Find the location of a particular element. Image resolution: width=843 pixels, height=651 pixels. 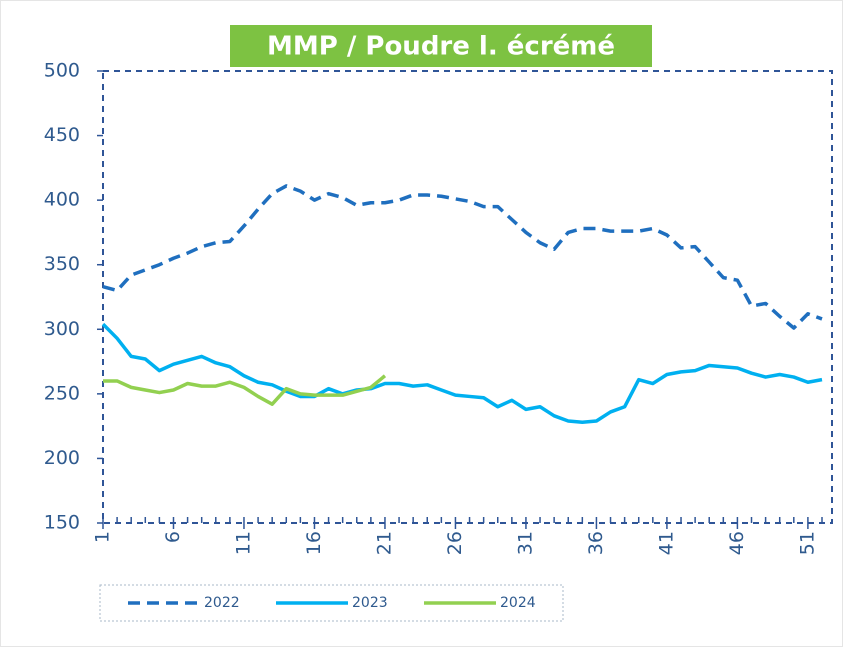

x-tick-label: 6 is located at coordinates (173, 537).